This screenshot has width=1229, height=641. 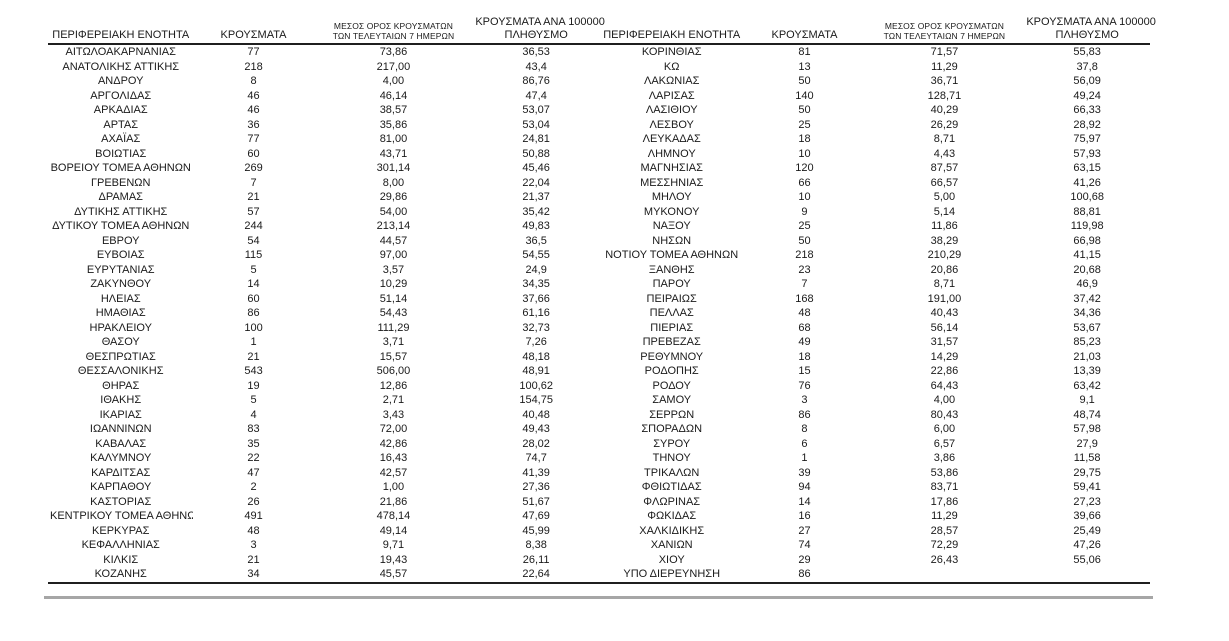 I want to click on left-avg7-cell: 54,43, so click(x=393, y=313).